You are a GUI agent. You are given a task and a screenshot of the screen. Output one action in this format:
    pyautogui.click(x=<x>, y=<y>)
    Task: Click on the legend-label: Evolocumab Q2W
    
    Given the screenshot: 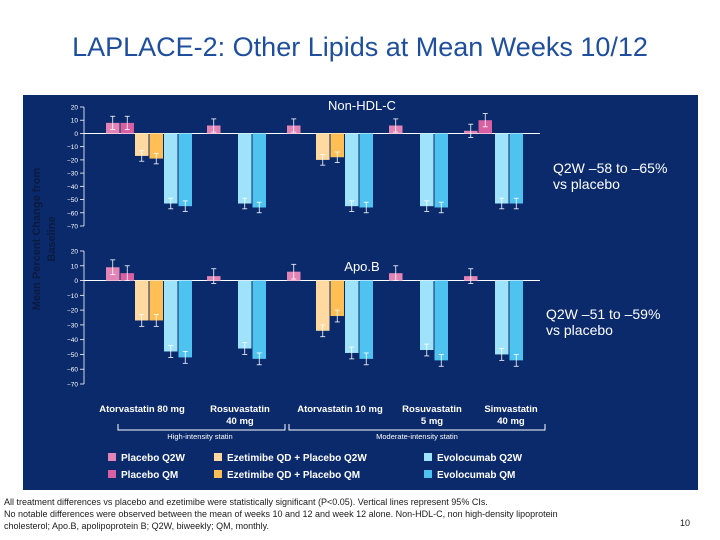 What is the action you would take?
    pyautogui.click(x=480, y=458)
    